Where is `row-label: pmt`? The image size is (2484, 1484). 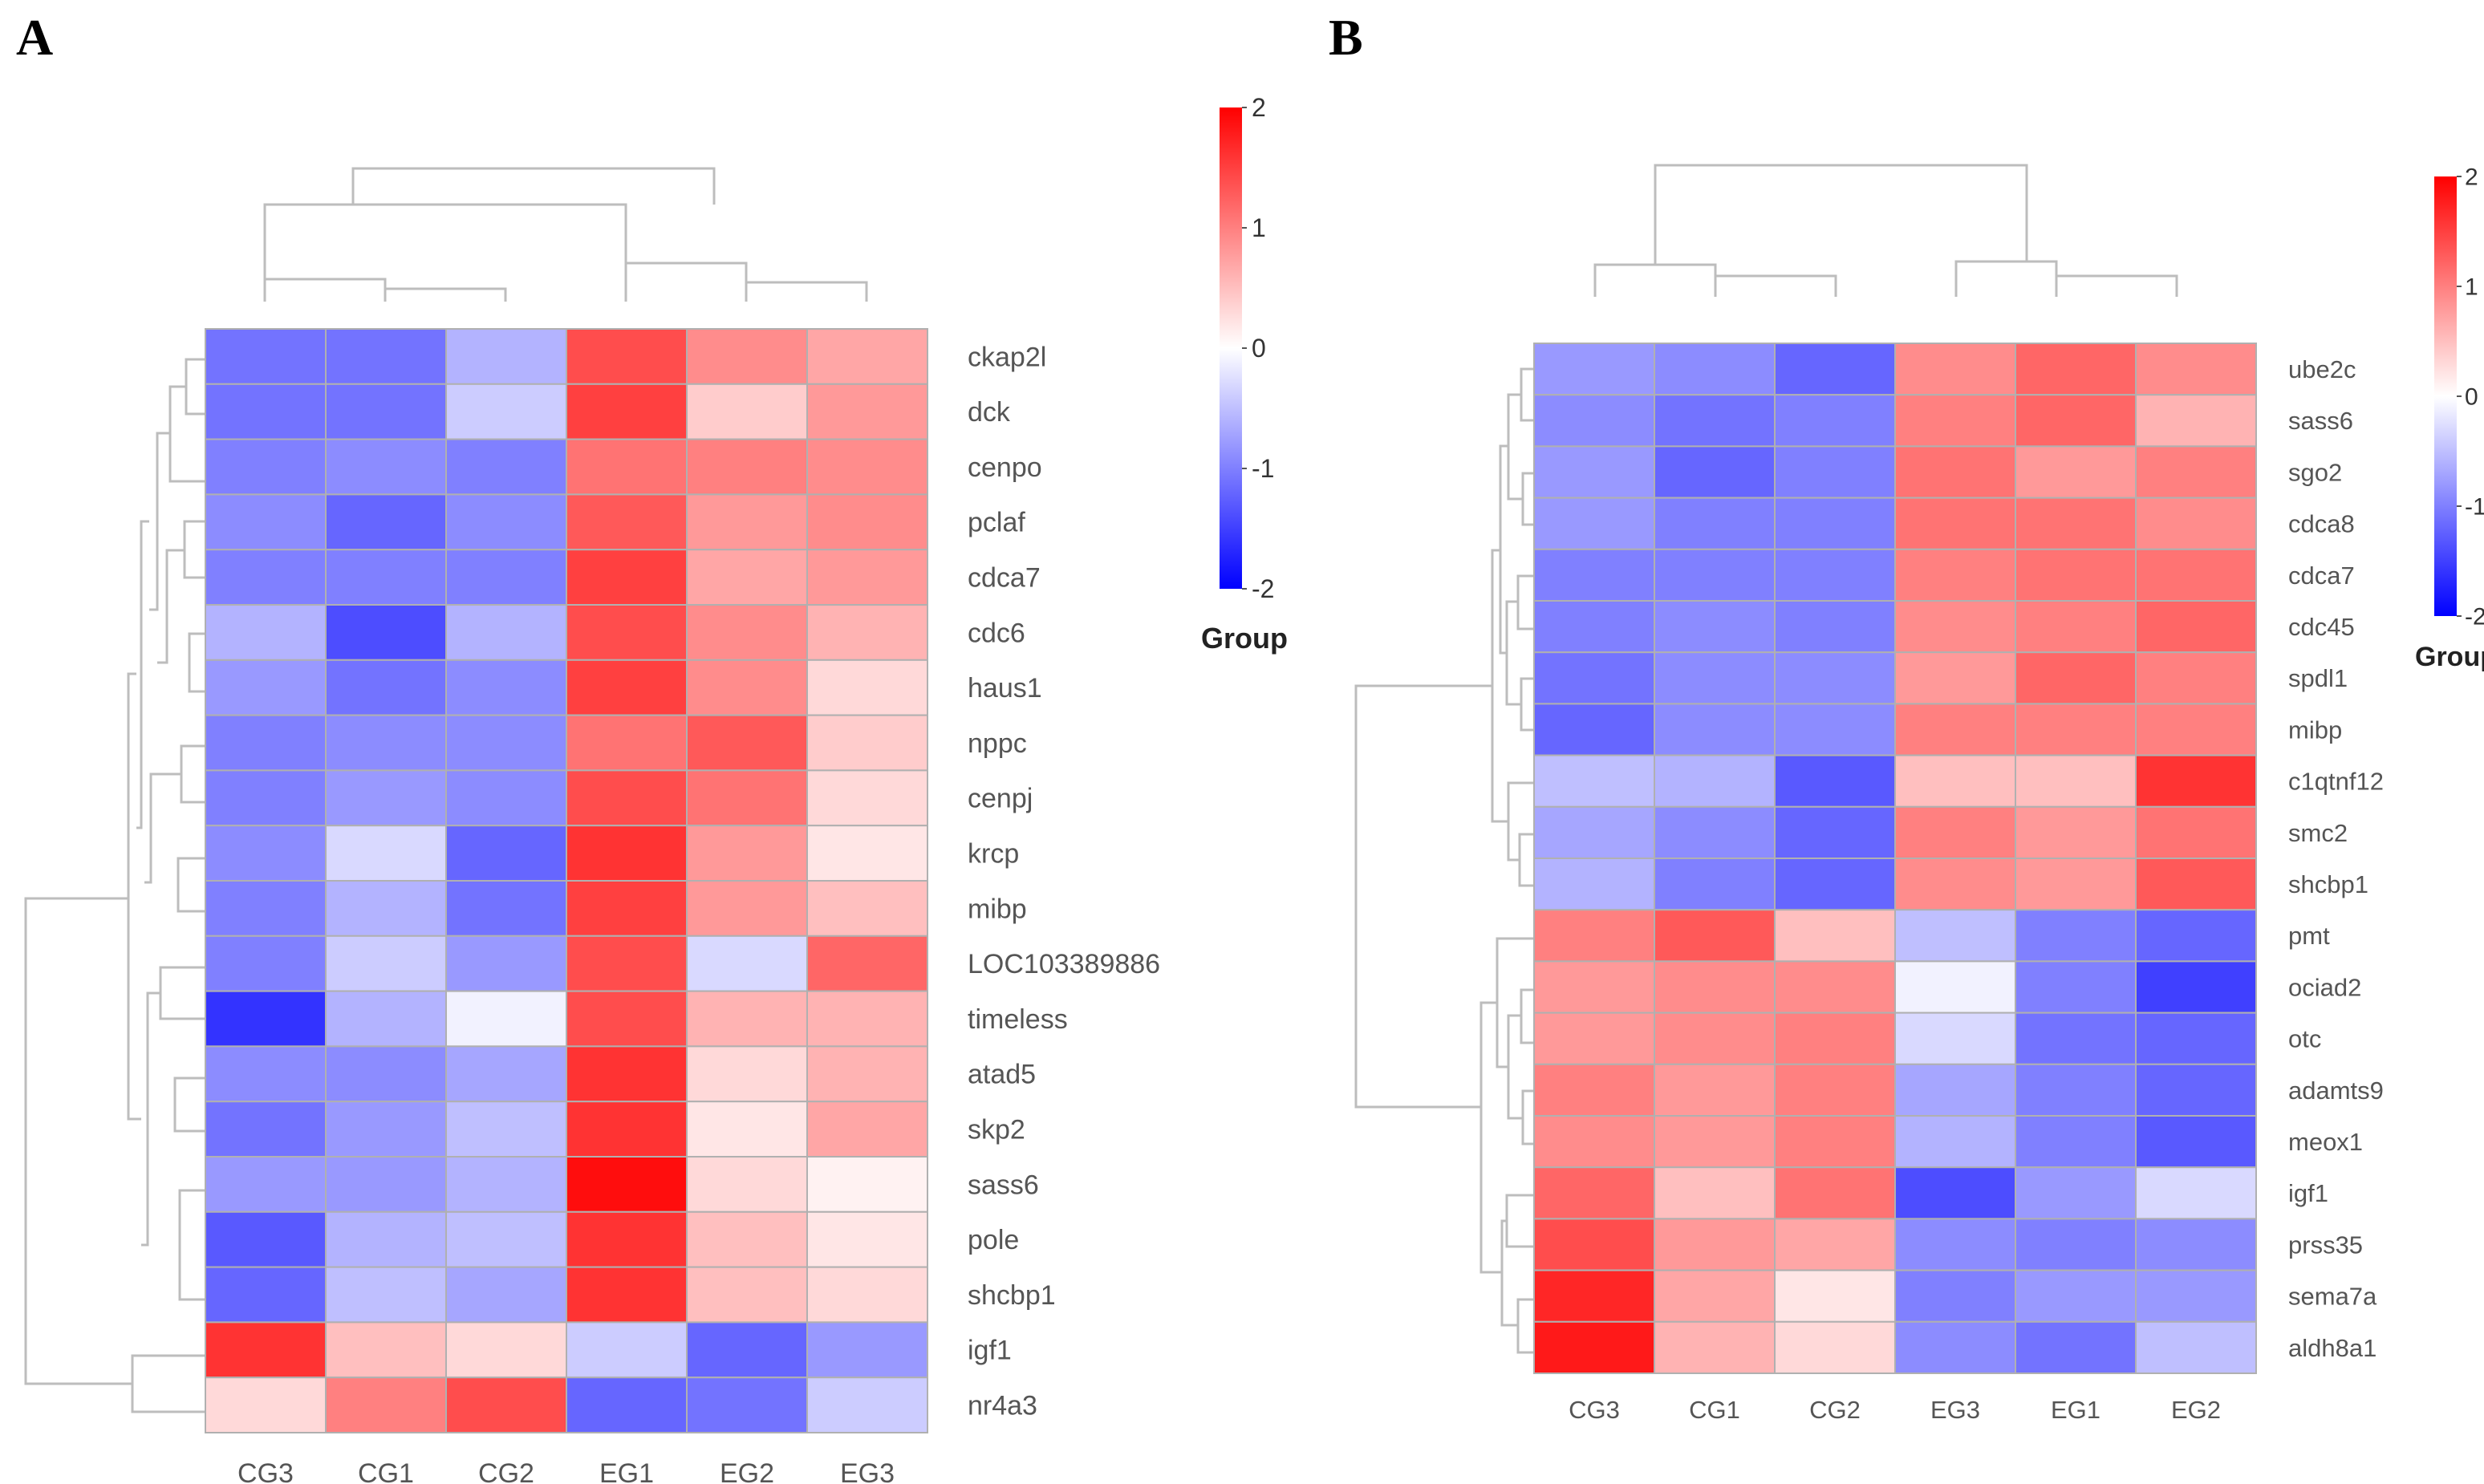 row-label: pmt is located at coordinates (2309, 936).